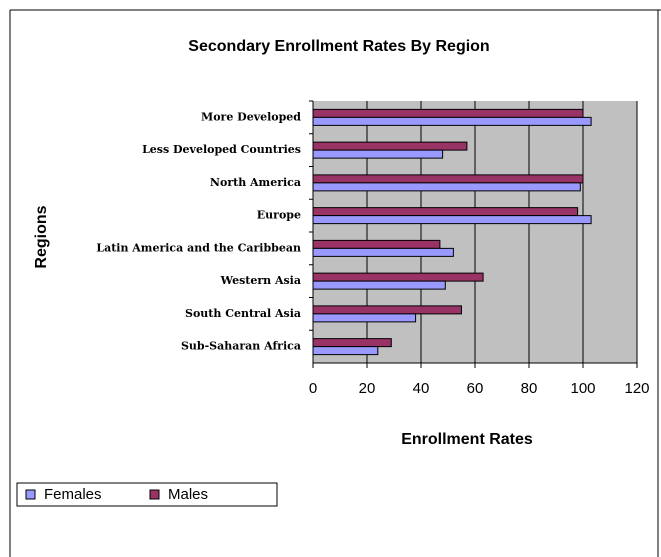 The width and height of the screenshot is (661, 557). Describe the element at coordinates (188, 494) in the screenshot. I see `legend-label: Males` at that location.